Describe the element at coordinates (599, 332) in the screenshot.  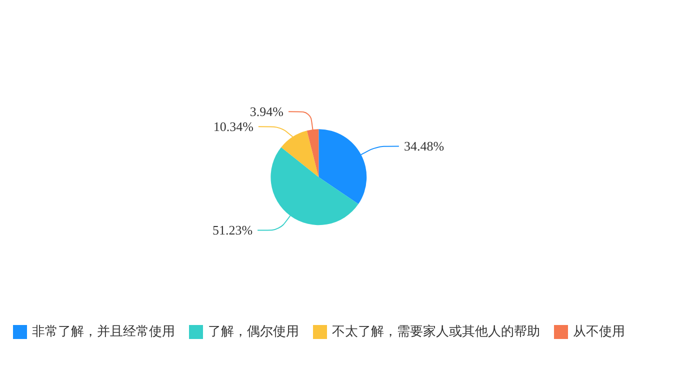
I see `legend-label: 从不使用` at that location.